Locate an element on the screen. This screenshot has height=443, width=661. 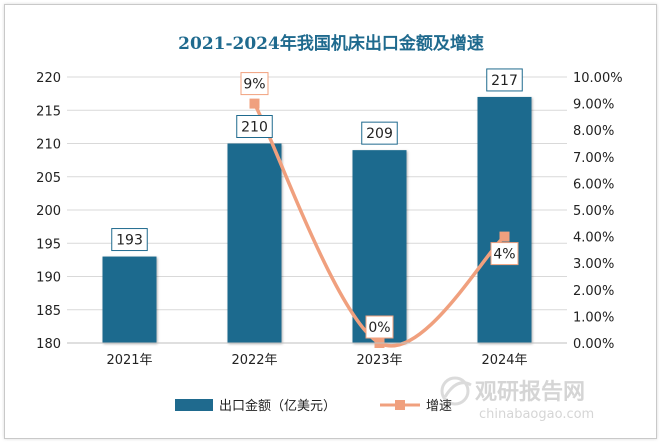
y-right-tick-label: 2.00% is located at coordinates (593, 291).